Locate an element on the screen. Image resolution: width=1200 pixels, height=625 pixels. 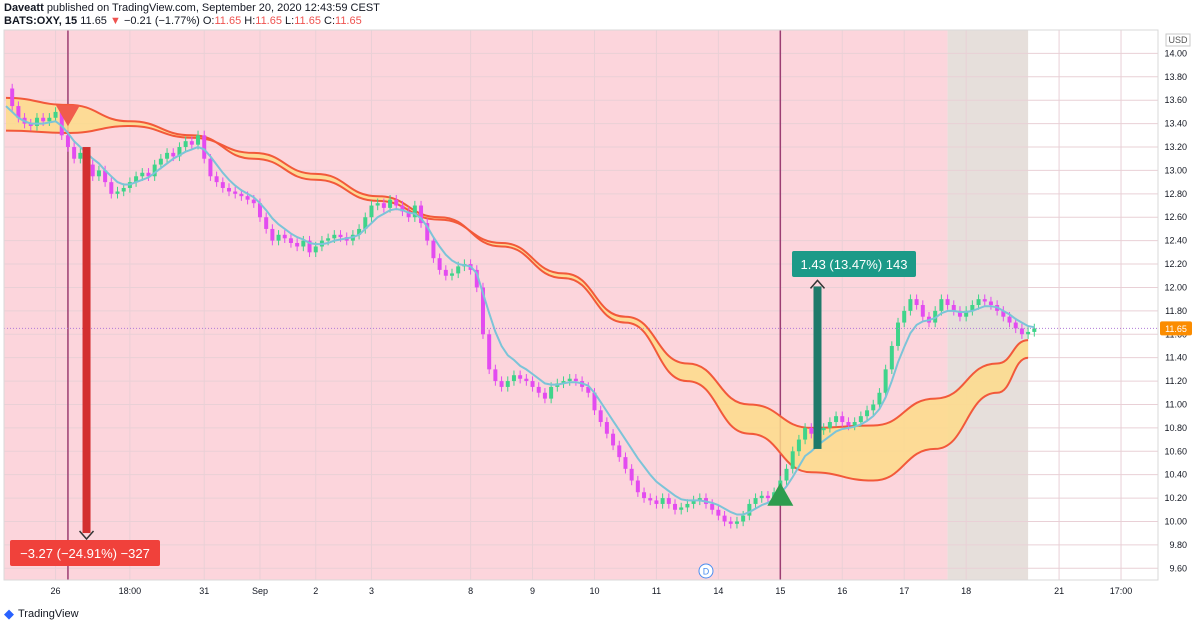
y-tick-label: 11.80 is located at coordinates (1176, 311).